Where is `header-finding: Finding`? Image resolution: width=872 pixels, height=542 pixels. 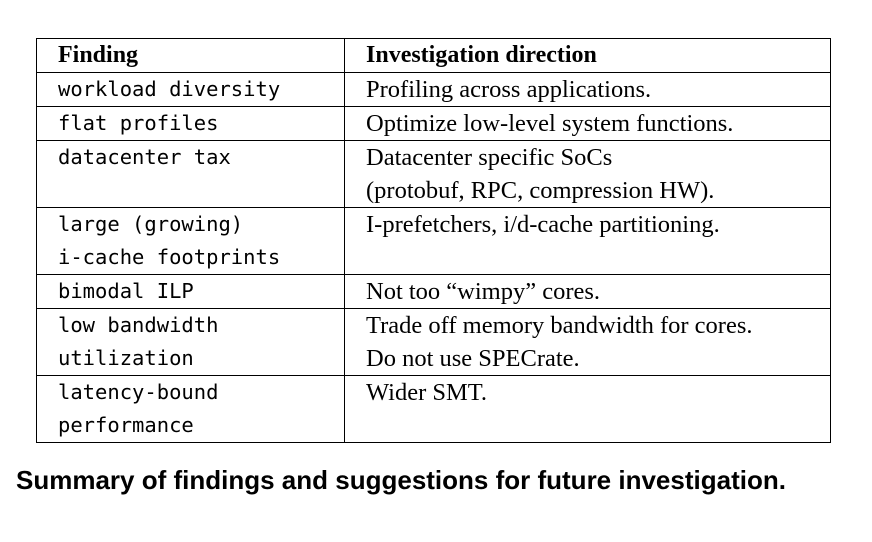 header-finding: Finding is located at coordinates (190, 55).